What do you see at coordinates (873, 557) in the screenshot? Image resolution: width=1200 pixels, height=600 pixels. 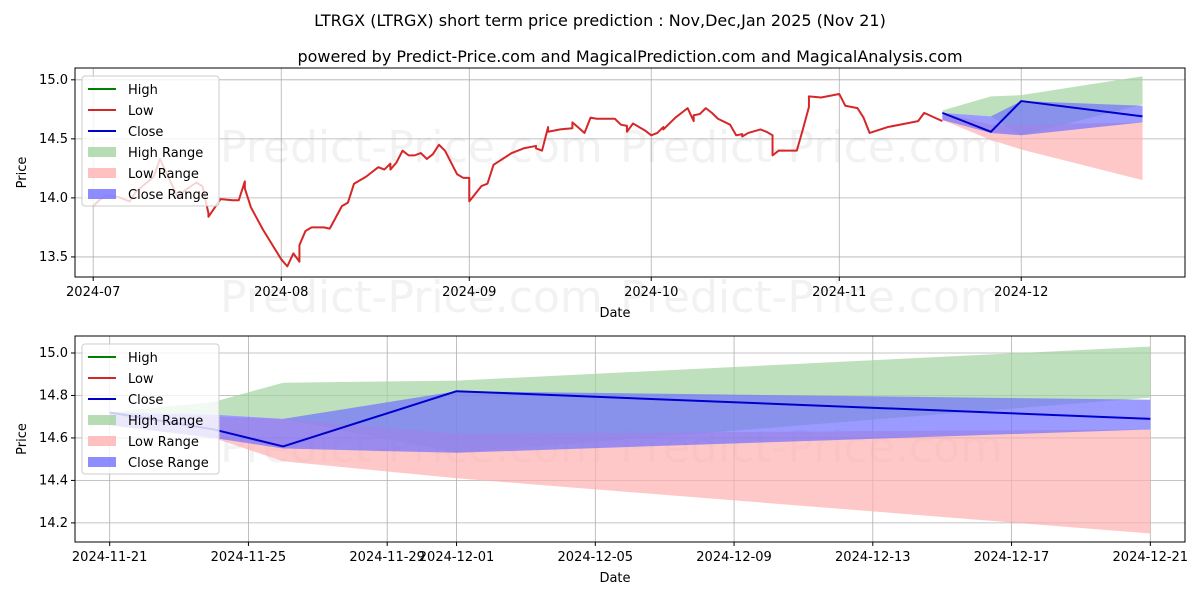 I see `x-tick-label: 2024-12-13` at bounding box center [873, 557].